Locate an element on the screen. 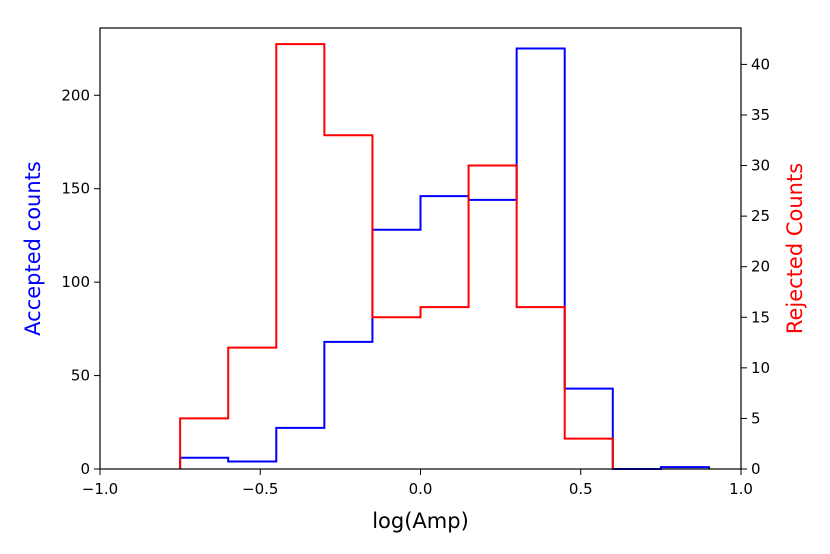  right-y-axis-label: Rejected Counts is located at coordinates (795, 248).